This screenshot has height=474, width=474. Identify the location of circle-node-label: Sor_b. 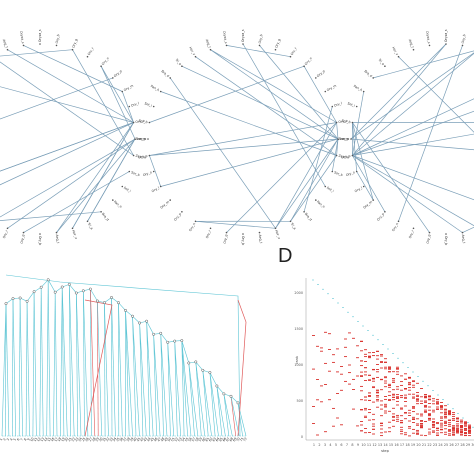
(136, 173).